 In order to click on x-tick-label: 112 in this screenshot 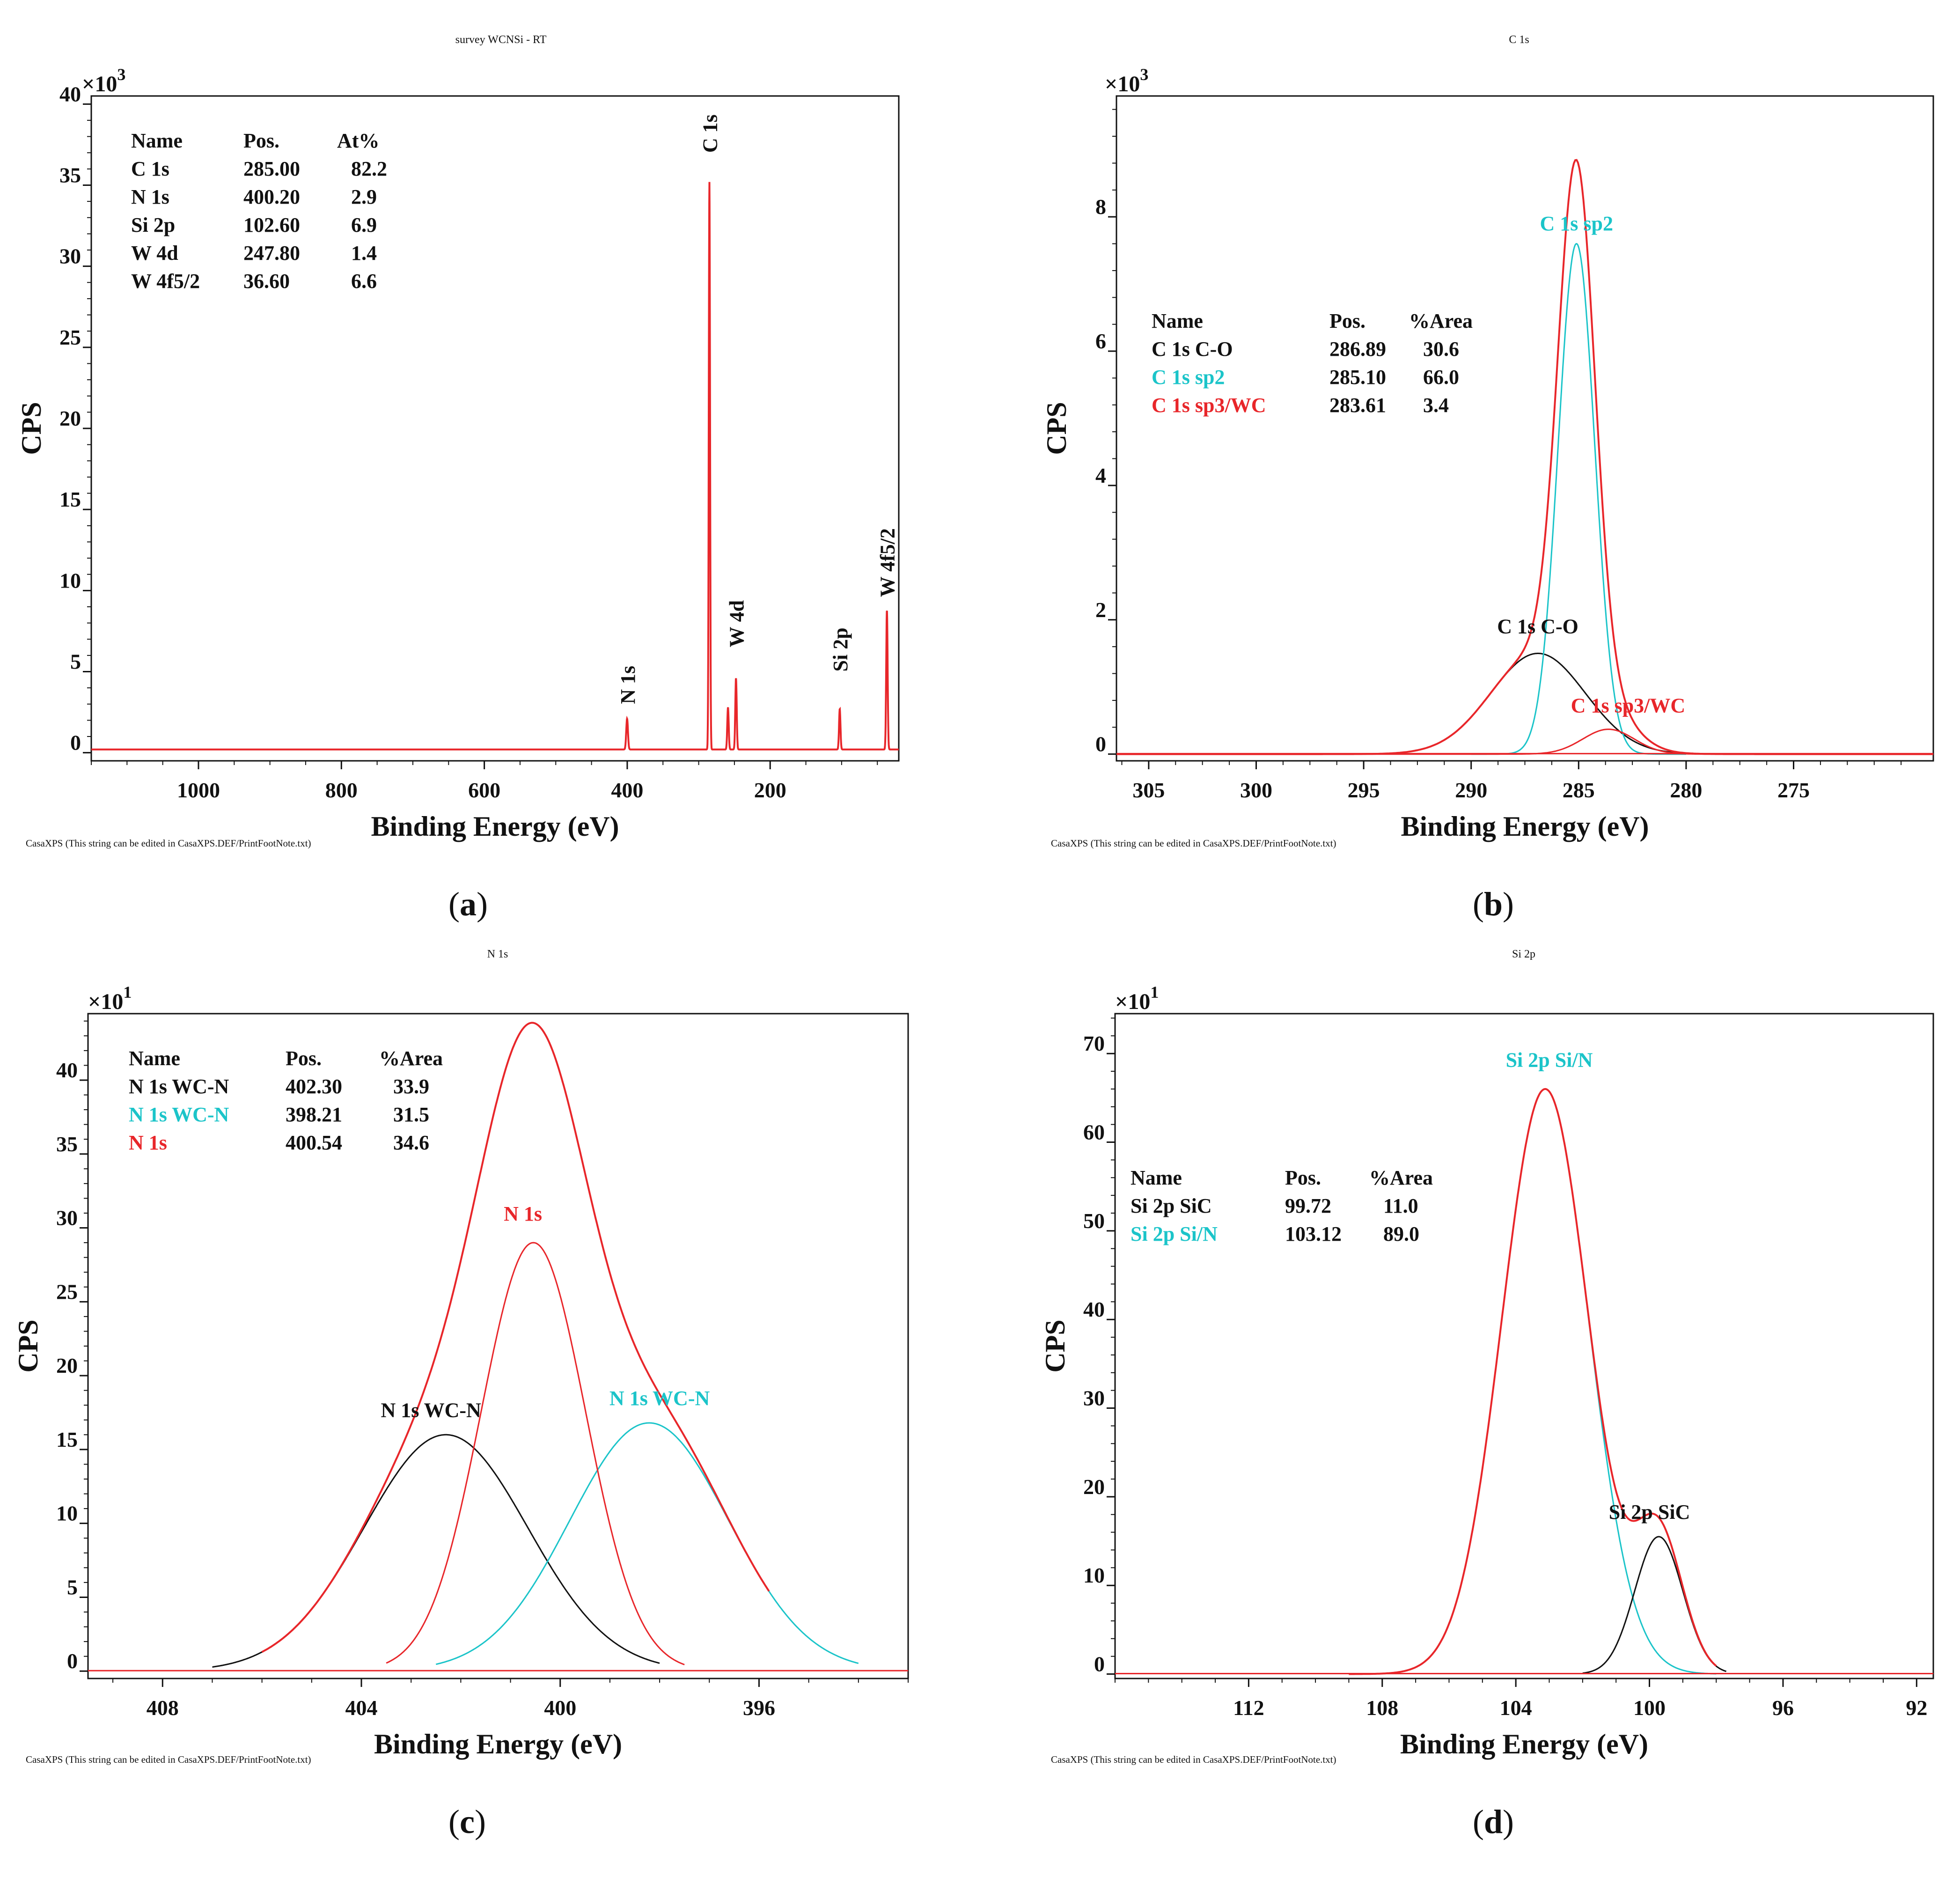, I will do `click(1248, 1708)`.